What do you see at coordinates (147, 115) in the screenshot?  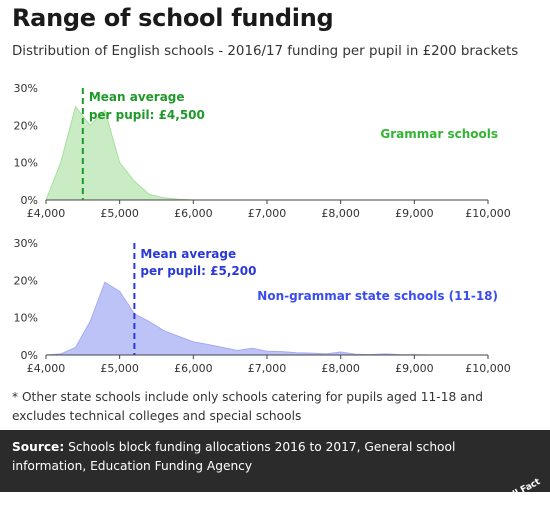 I see `mean-label: per pupil: £4,500` at bounding box center [147, 115].